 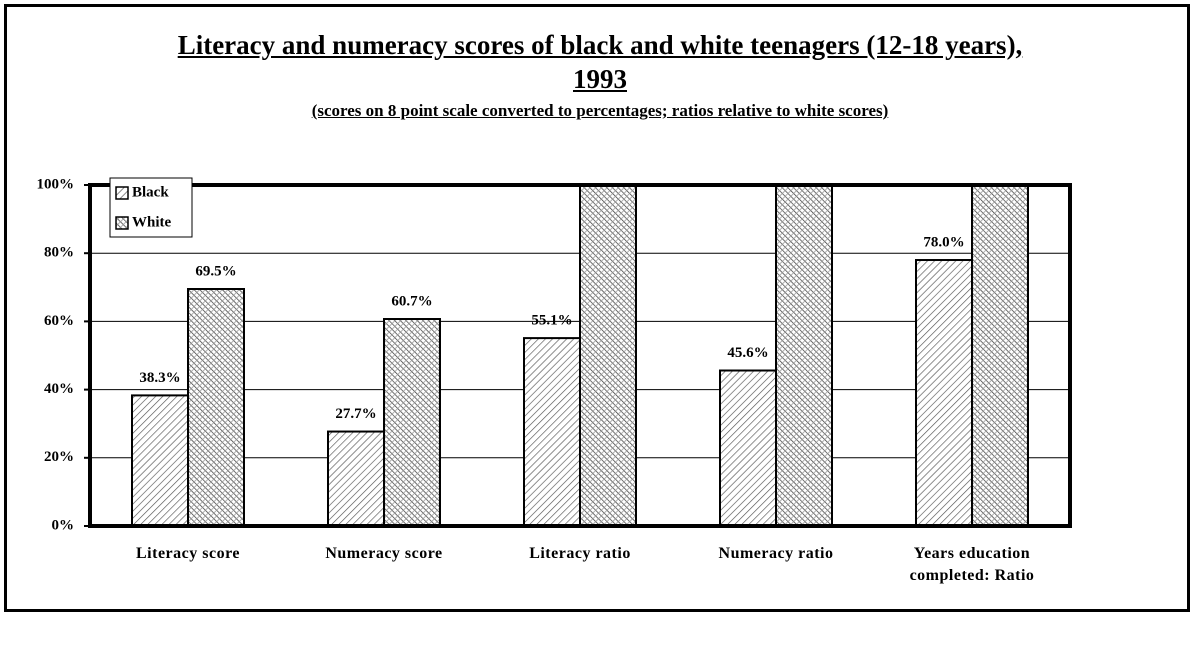 I want to click on value-label: 45.6%, so click(x=747, y=353).